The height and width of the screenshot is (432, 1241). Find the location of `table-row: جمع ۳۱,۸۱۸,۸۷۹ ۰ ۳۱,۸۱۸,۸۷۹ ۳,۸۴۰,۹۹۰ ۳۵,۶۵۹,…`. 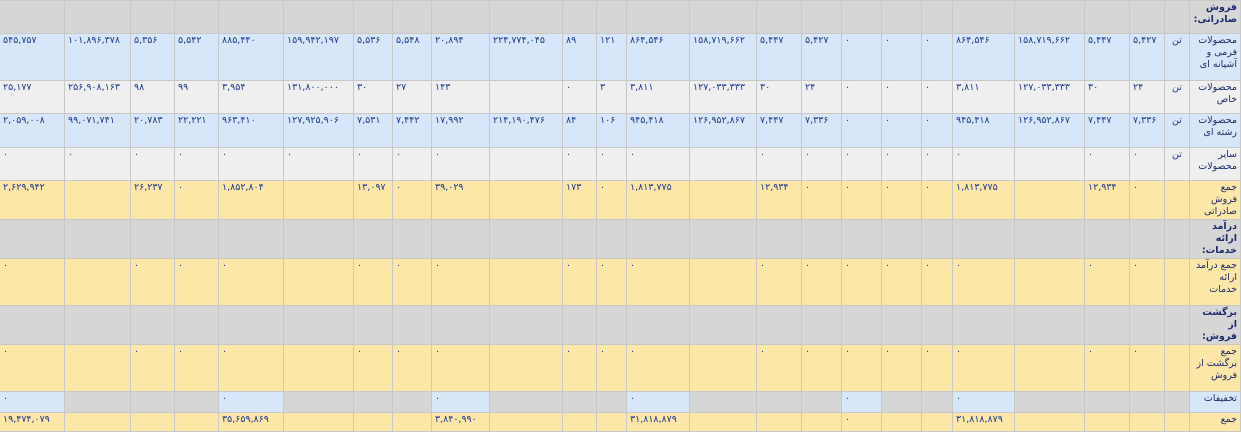

table-row: جمع ۳۱,۸۱۸,۸۷۹ ۰ ۳۱,۸۱۸,۸۷۹ ۳,۸۴۰,۹۹۰ ۳۵,۶۵۹,… is located at coordinates (620, 422).